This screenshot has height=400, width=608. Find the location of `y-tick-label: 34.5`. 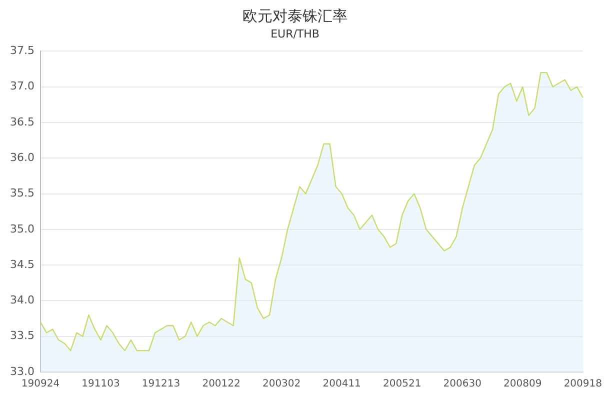

y-tick-label: 34.5 is located at coordinates (22, 264).